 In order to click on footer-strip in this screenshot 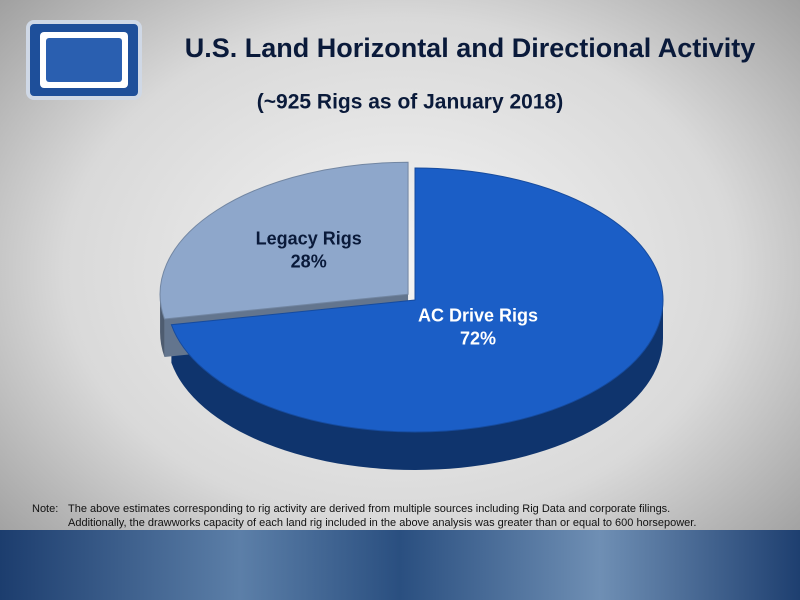, I will do `click(400, 565)`.